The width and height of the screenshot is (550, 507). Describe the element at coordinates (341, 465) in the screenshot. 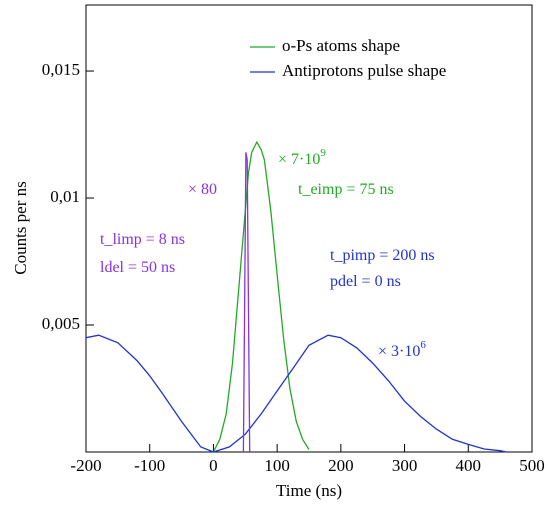

I see `x-tick-label: 200` at that location.